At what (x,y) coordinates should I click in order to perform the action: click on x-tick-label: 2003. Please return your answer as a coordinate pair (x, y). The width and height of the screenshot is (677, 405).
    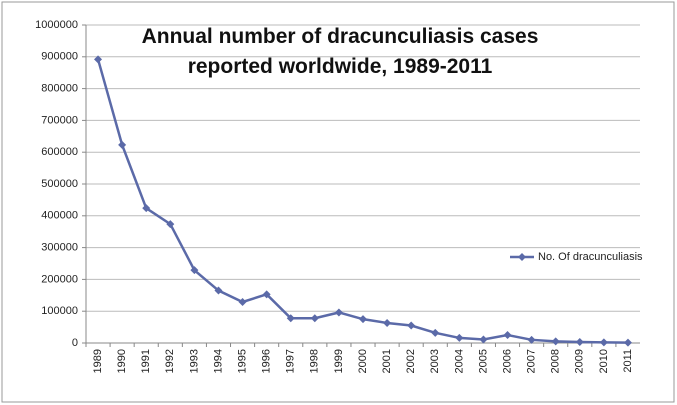
    Looking at the image, I should click on (435, 361).